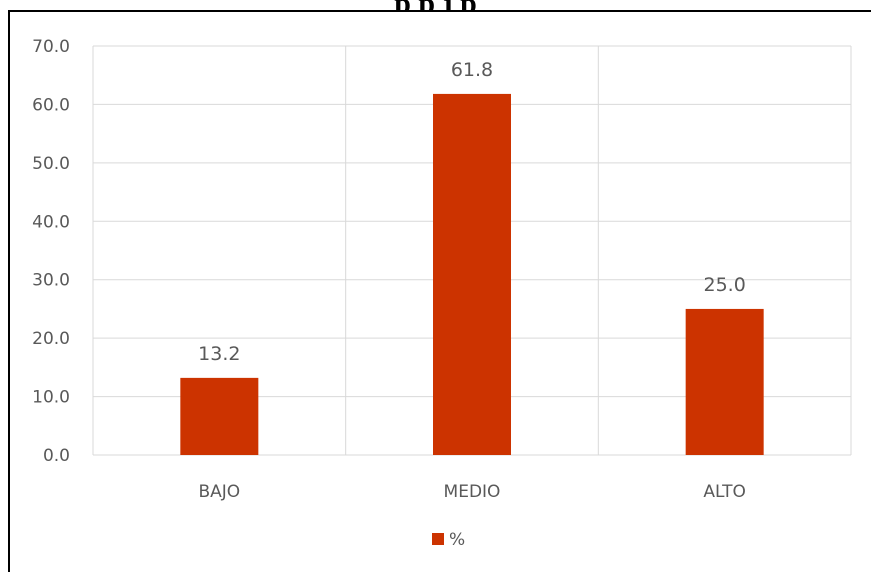 The width and height of the screenshot is (871, 572). I want to click on bar-medio, so click(472, 274).